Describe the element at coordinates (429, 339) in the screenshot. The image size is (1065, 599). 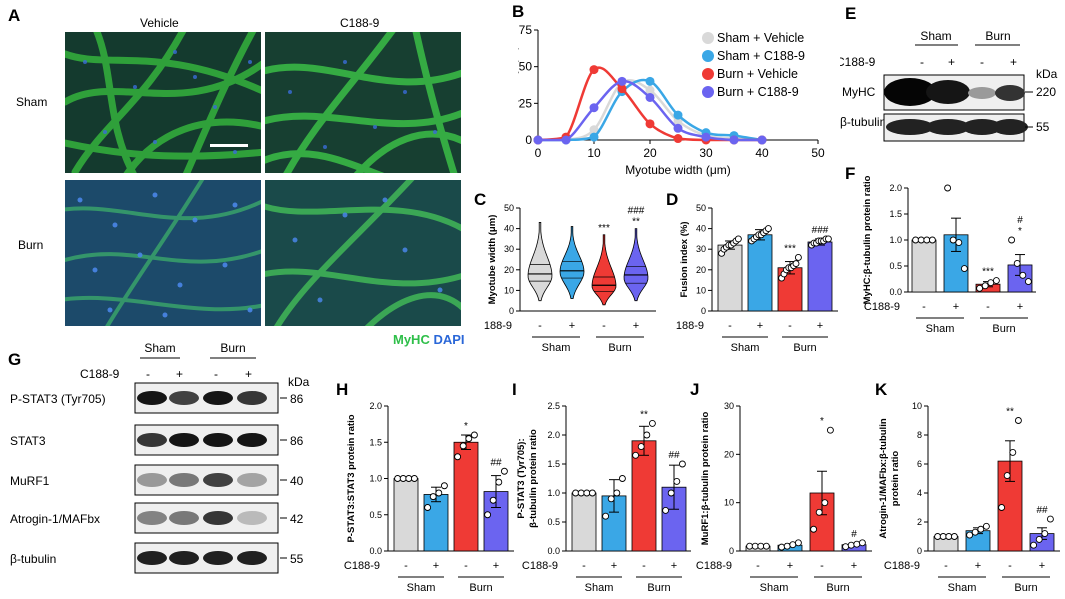
I see `stain-legend: MyHC DAPI` at that location.